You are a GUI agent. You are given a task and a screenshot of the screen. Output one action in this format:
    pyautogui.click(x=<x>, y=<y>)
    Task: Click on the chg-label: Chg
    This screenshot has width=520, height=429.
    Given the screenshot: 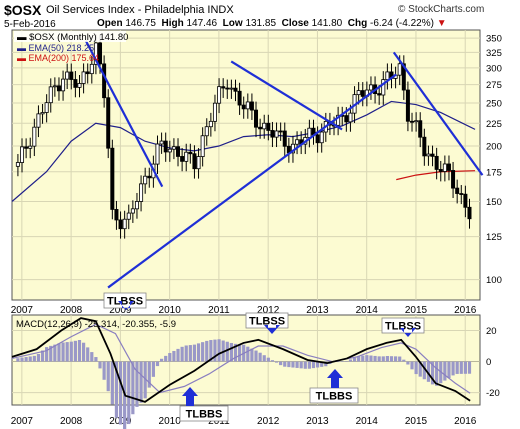 What is the action you would take?
    pyautogui.click(x=357, y=23)
    